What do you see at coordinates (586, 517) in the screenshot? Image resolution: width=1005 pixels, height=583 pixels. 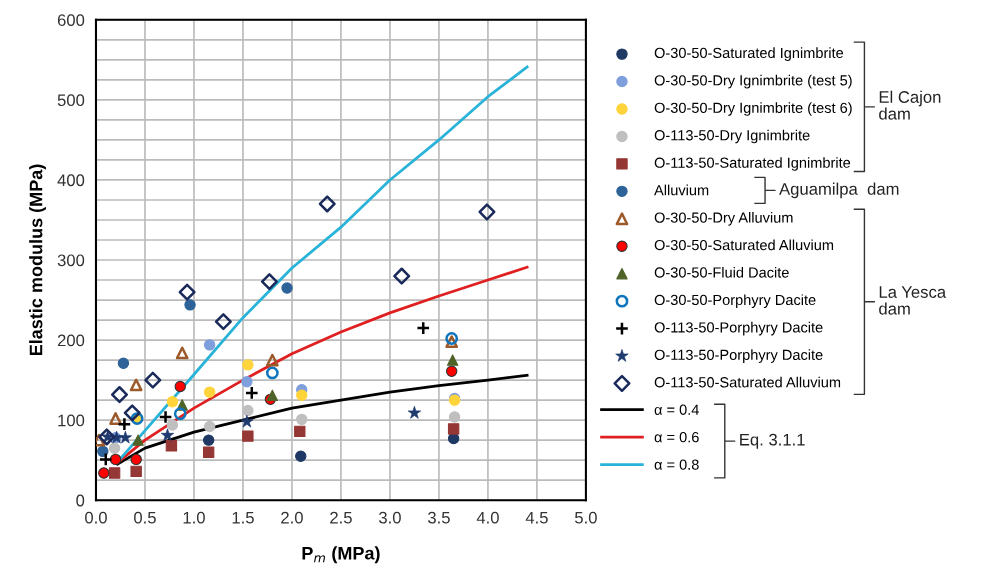 I see `x-tick-label: 5.0` at bounding box center [586, 517].